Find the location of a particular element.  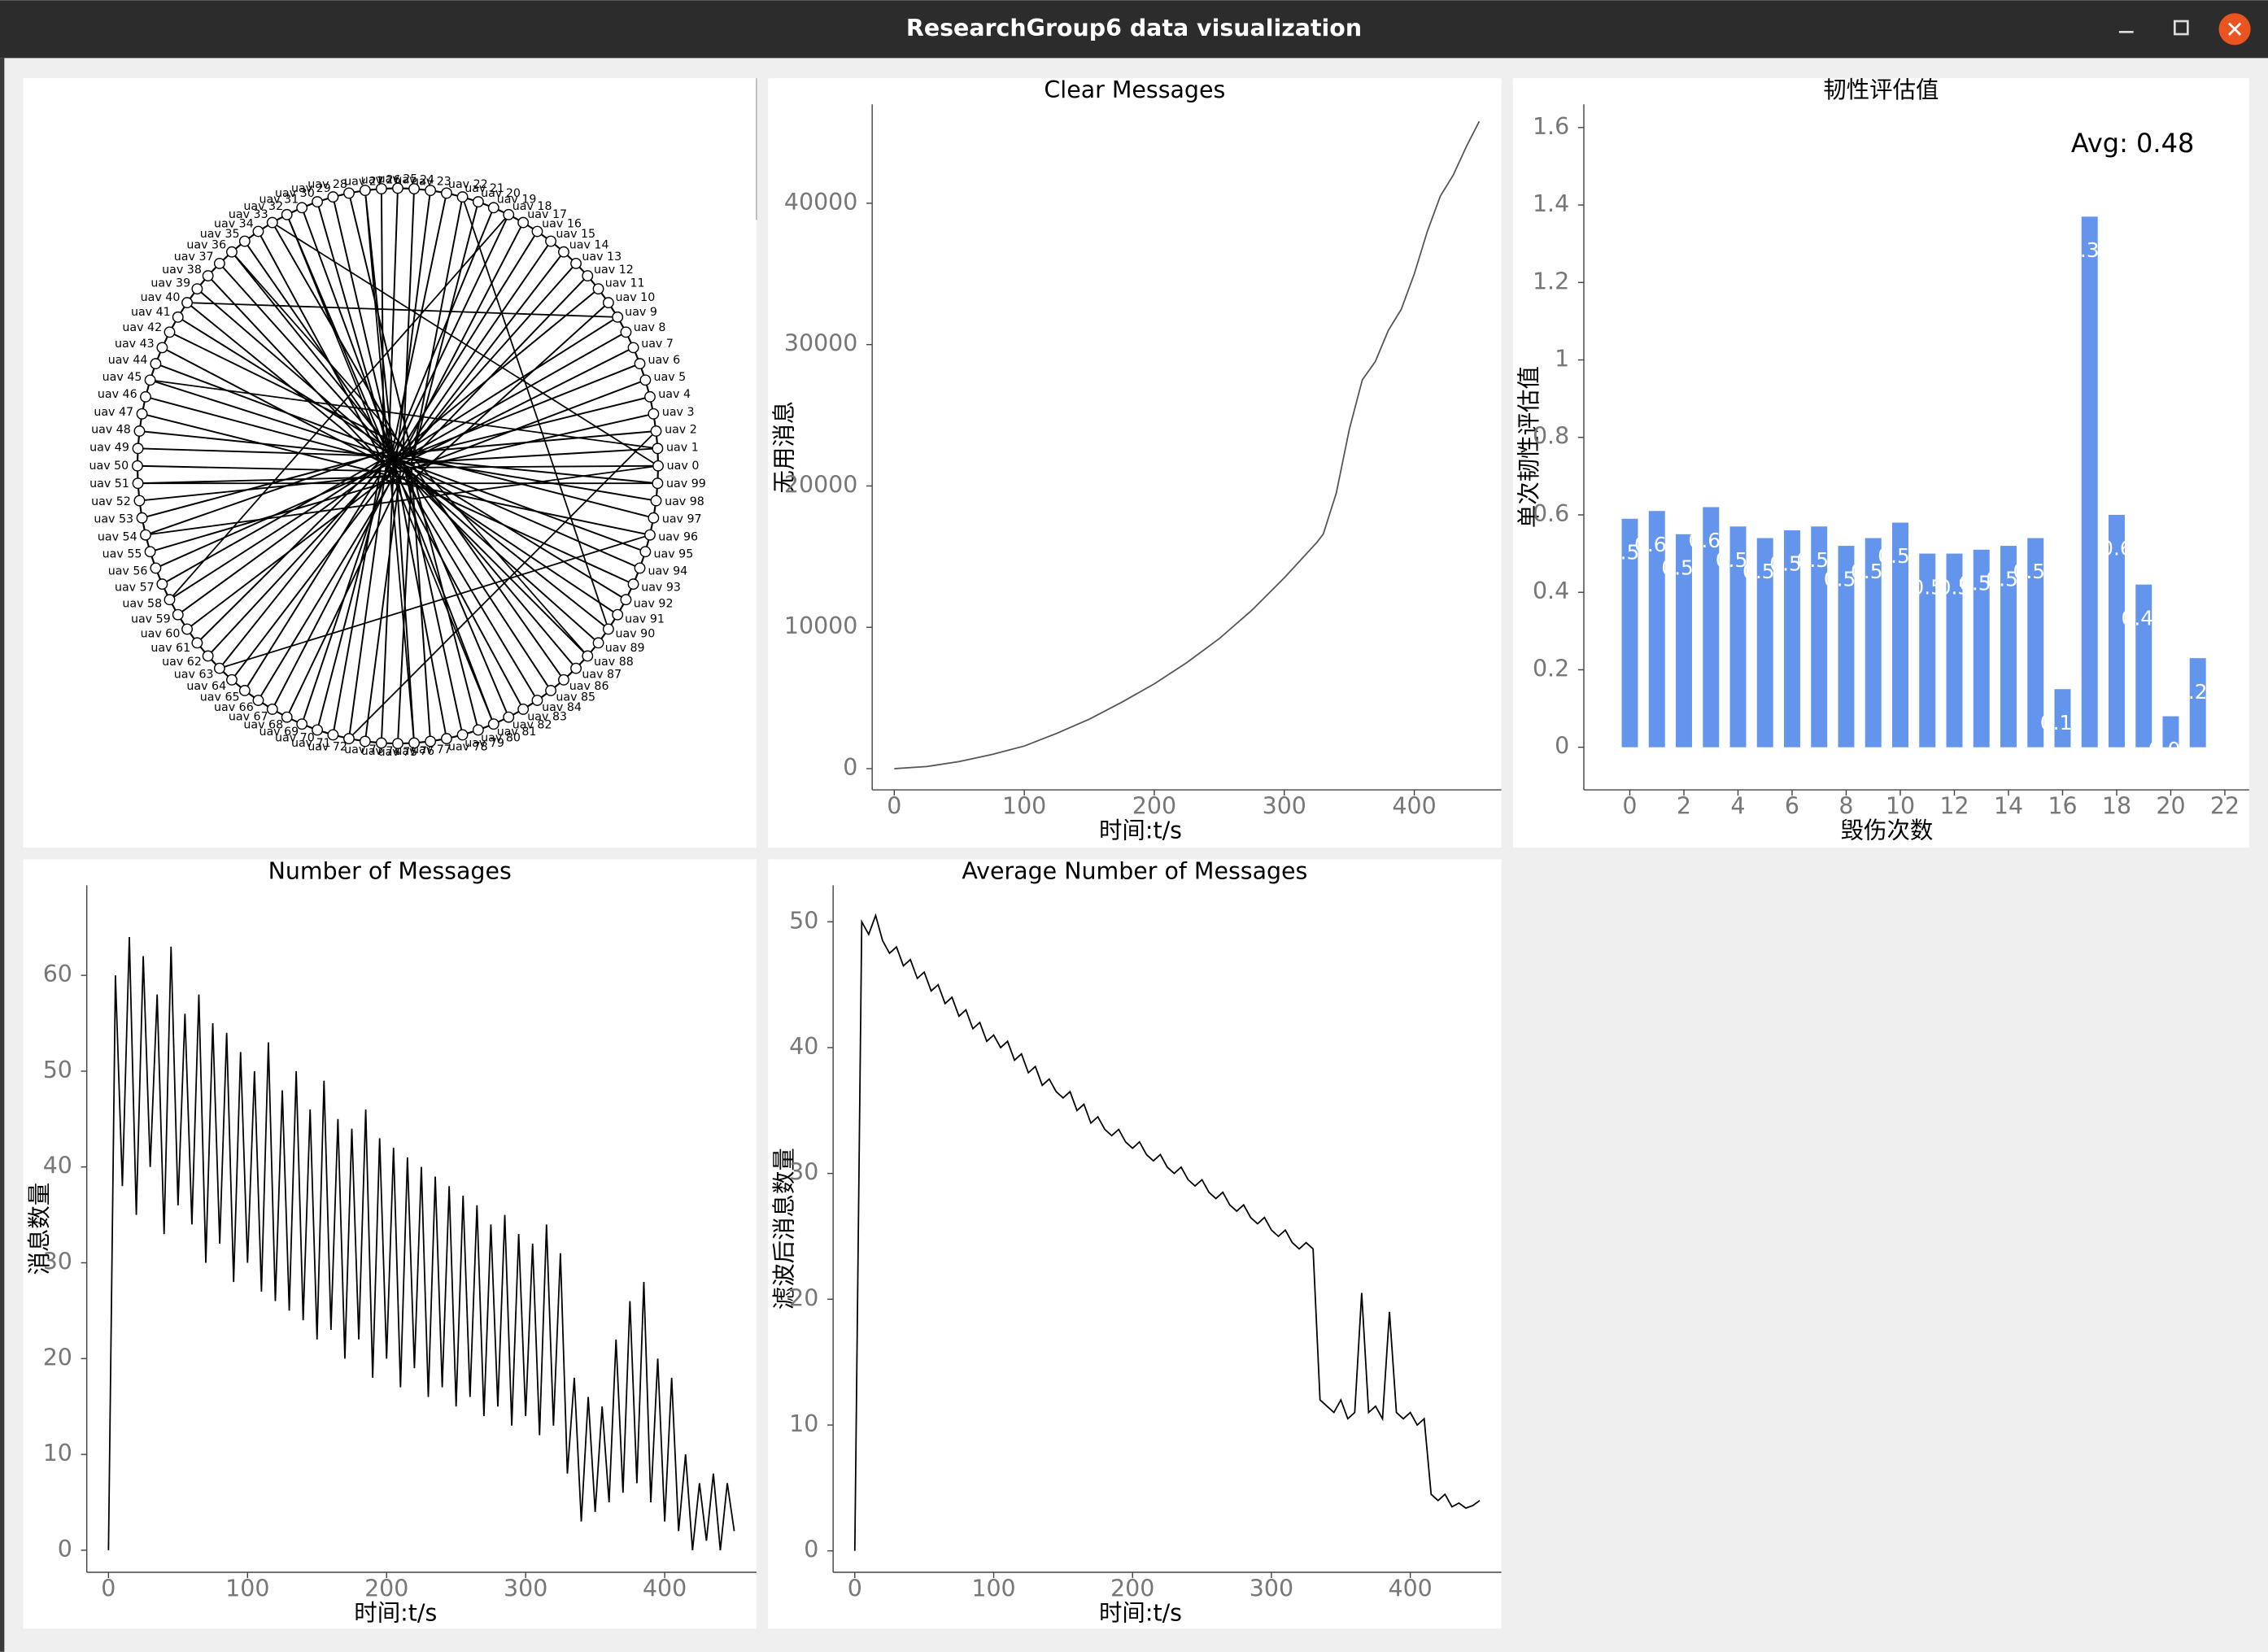

chart-title: Clear Messages is located at coordinates (1134, 89).